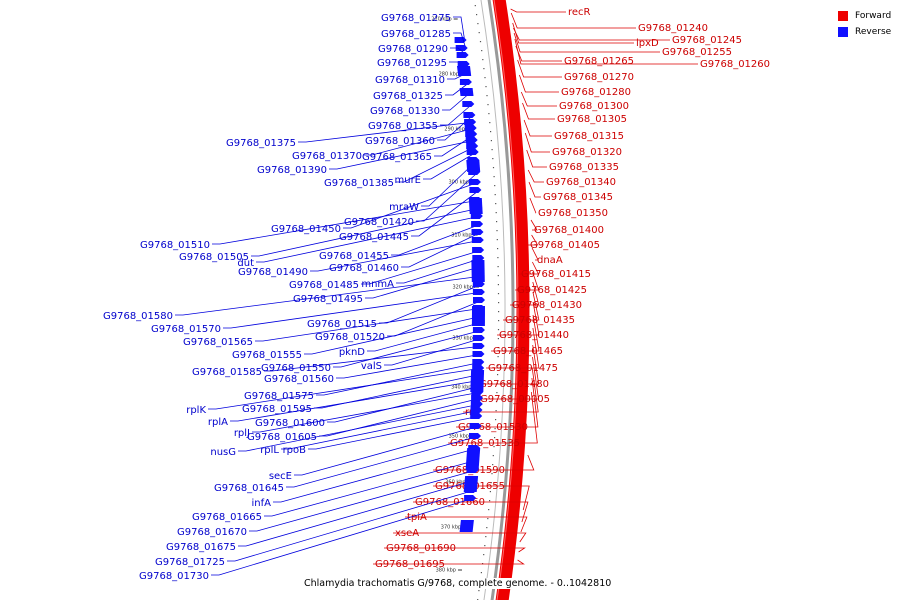 The image size is (900, 600). What do you see at coordinates (523, 368) in the screenshot?
I see `forward-gene-label: G9768_01475` at bounding box center [523, 368].